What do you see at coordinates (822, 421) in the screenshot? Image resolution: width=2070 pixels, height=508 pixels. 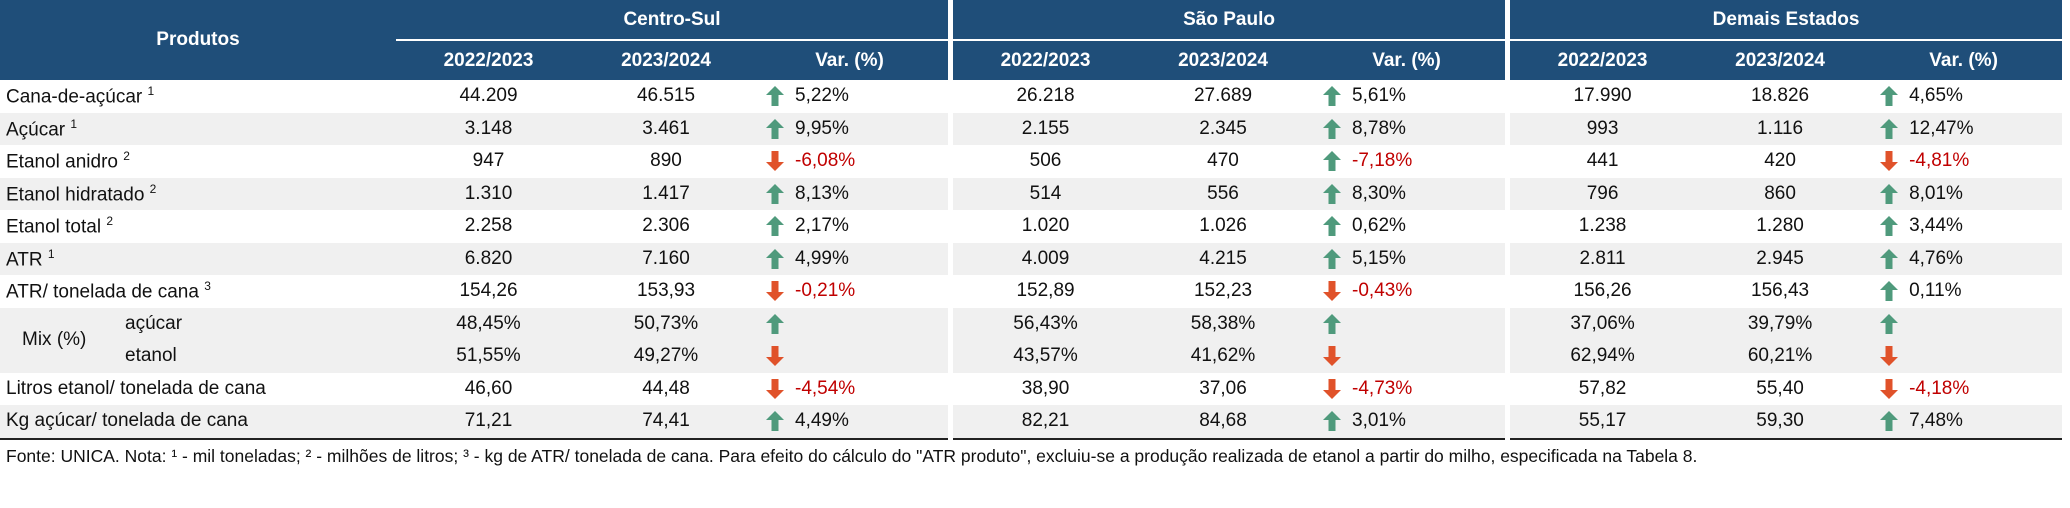 I see `variation-value: 4,49%` at bounding box center [822, 421].